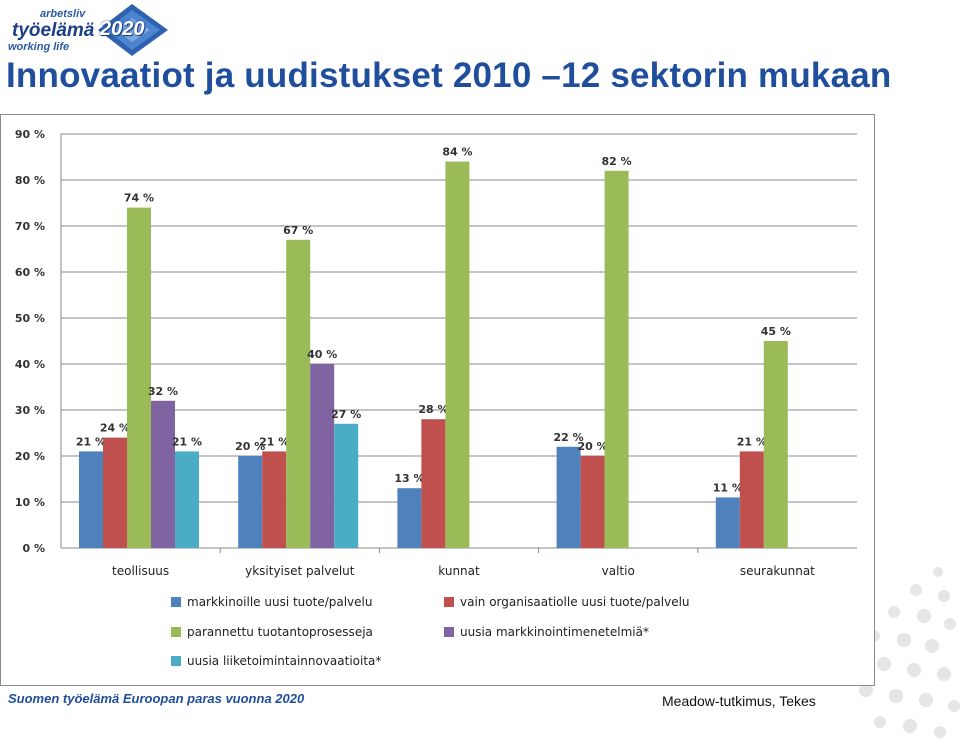  What do you see at coordinates (300, 571) in the screenshot?
I see `x-category-label: yksityiset palvelut` at bounding box center [300, 571].